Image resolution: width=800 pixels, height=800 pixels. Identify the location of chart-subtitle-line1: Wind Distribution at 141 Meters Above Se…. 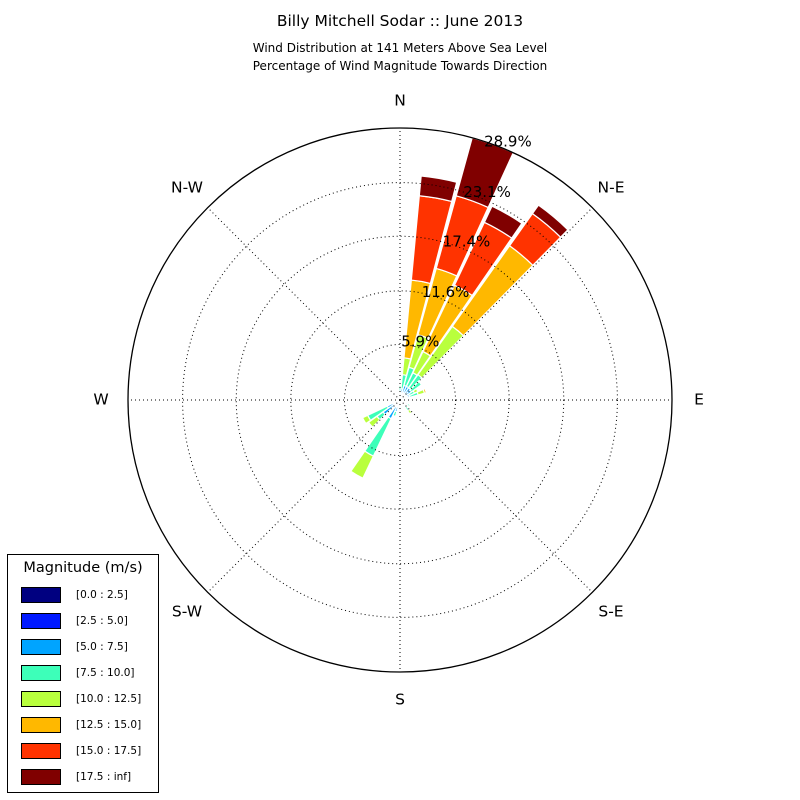
(400, 48).